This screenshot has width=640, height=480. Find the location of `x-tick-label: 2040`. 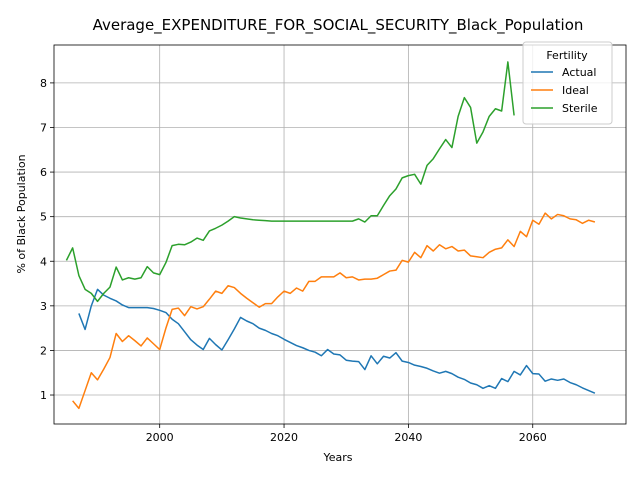

x-tick-label: 2040 is located at coordinates (408, 437).